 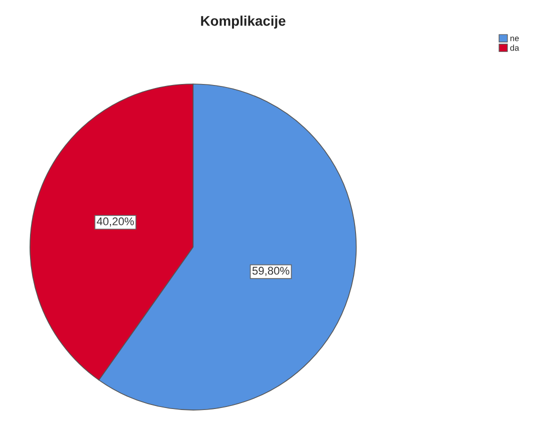 I want to click on chart-title: Komplikacije, so click(x=243, y=22).